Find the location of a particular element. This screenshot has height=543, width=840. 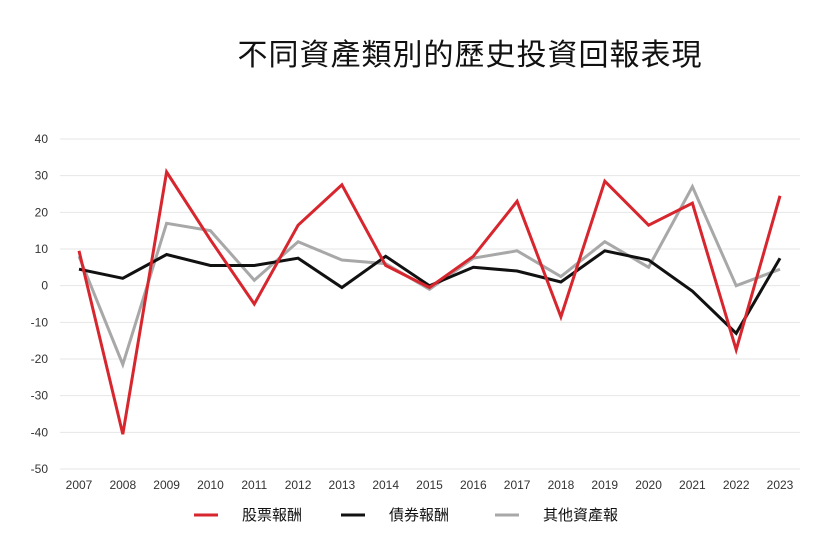

legend-label-0: 股票報酬 is located at coordinates (272, 515).